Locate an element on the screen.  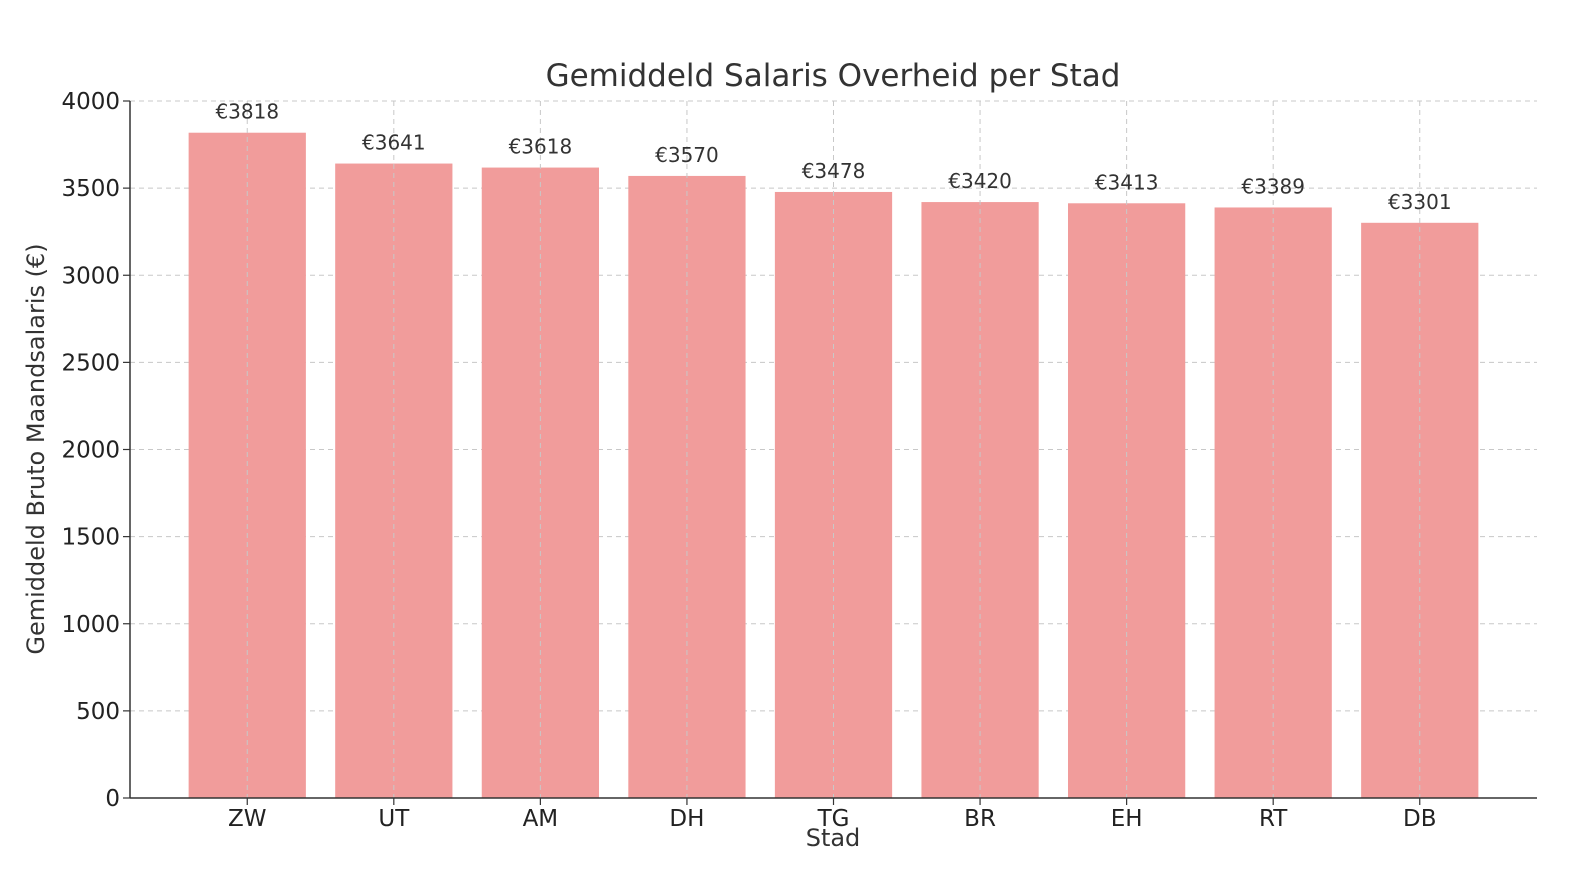
data-label-br: €3420 is located at coordinates (980, 181).